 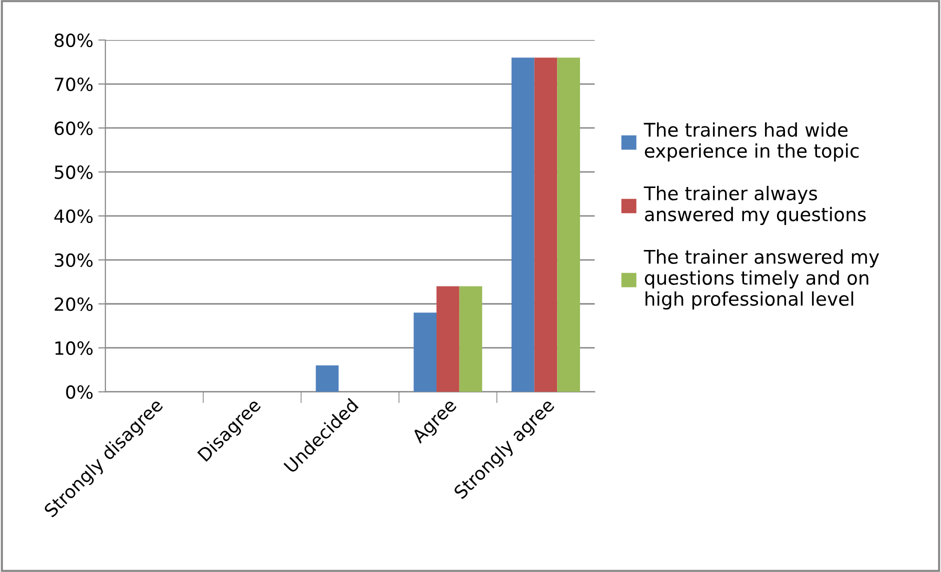 I want to click on y-tick-label: 50%, so click(x=73, y=172).